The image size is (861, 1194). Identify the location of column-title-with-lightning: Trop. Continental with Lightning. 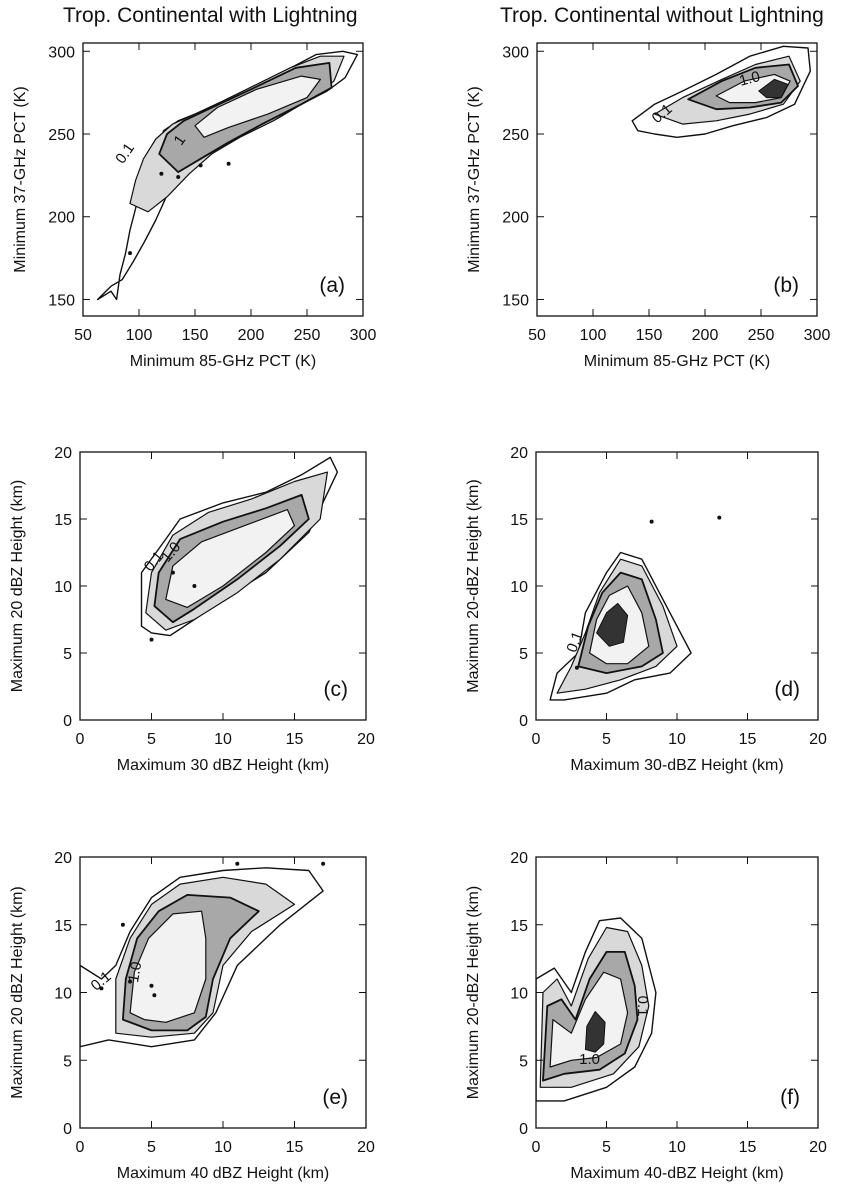
(210, 15).